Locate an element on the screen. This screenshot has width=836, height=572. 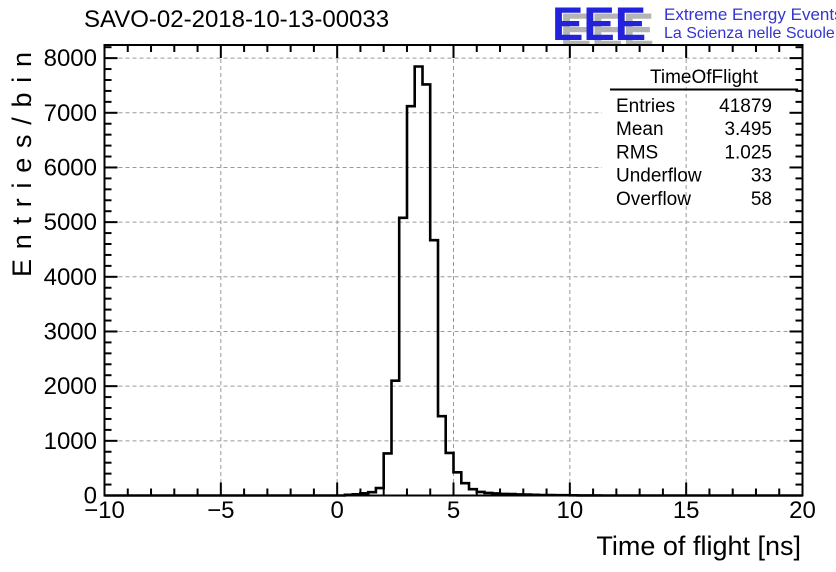
x-tick-label: 5 is located at coordinates (453, 510).